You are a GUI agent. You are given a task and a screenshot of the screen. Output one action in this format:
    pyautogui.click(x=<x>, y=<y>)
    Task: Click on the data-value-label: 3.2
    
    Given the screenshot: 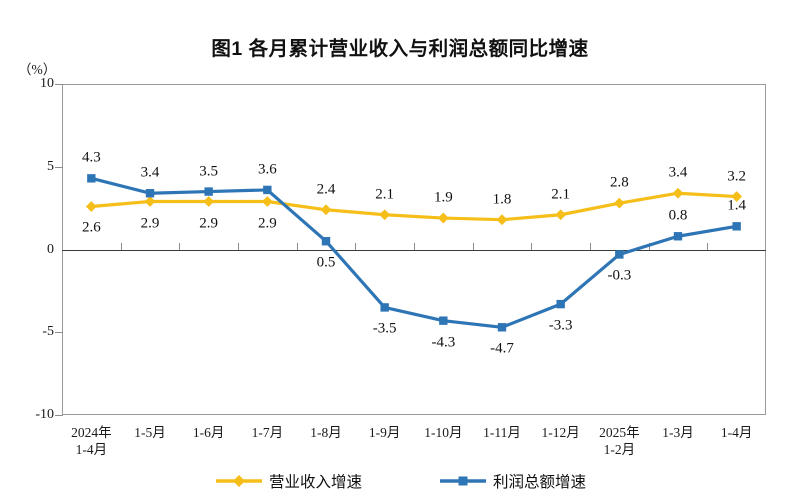 What is the action you would take?
    pyautogui.click(x=737, y=176)
    